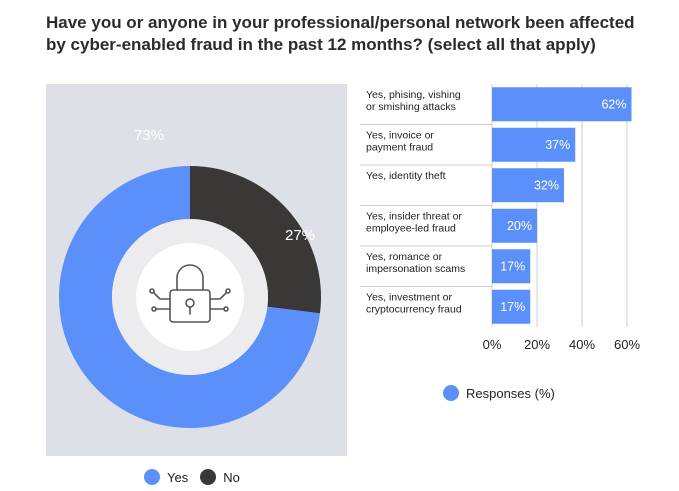 This screenshot has width=679, height=491. Describe the element at coordinates (406, 176) in the screenshot. I see `category-label: Yes, identity theft` at that location.